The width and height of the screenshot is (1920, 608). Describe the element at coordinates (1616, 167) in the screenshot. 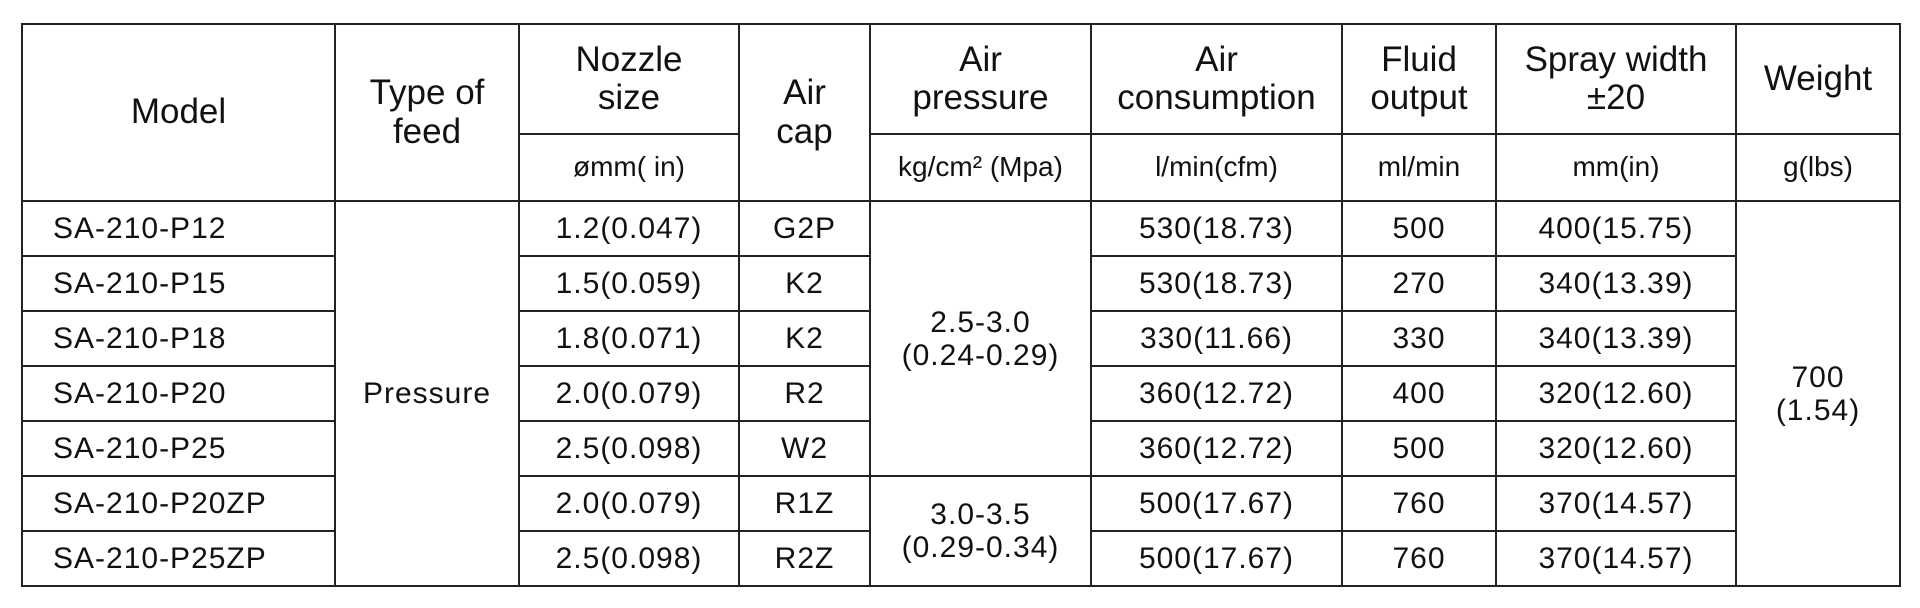

I see `unit-cell: mm(in)` at that location.